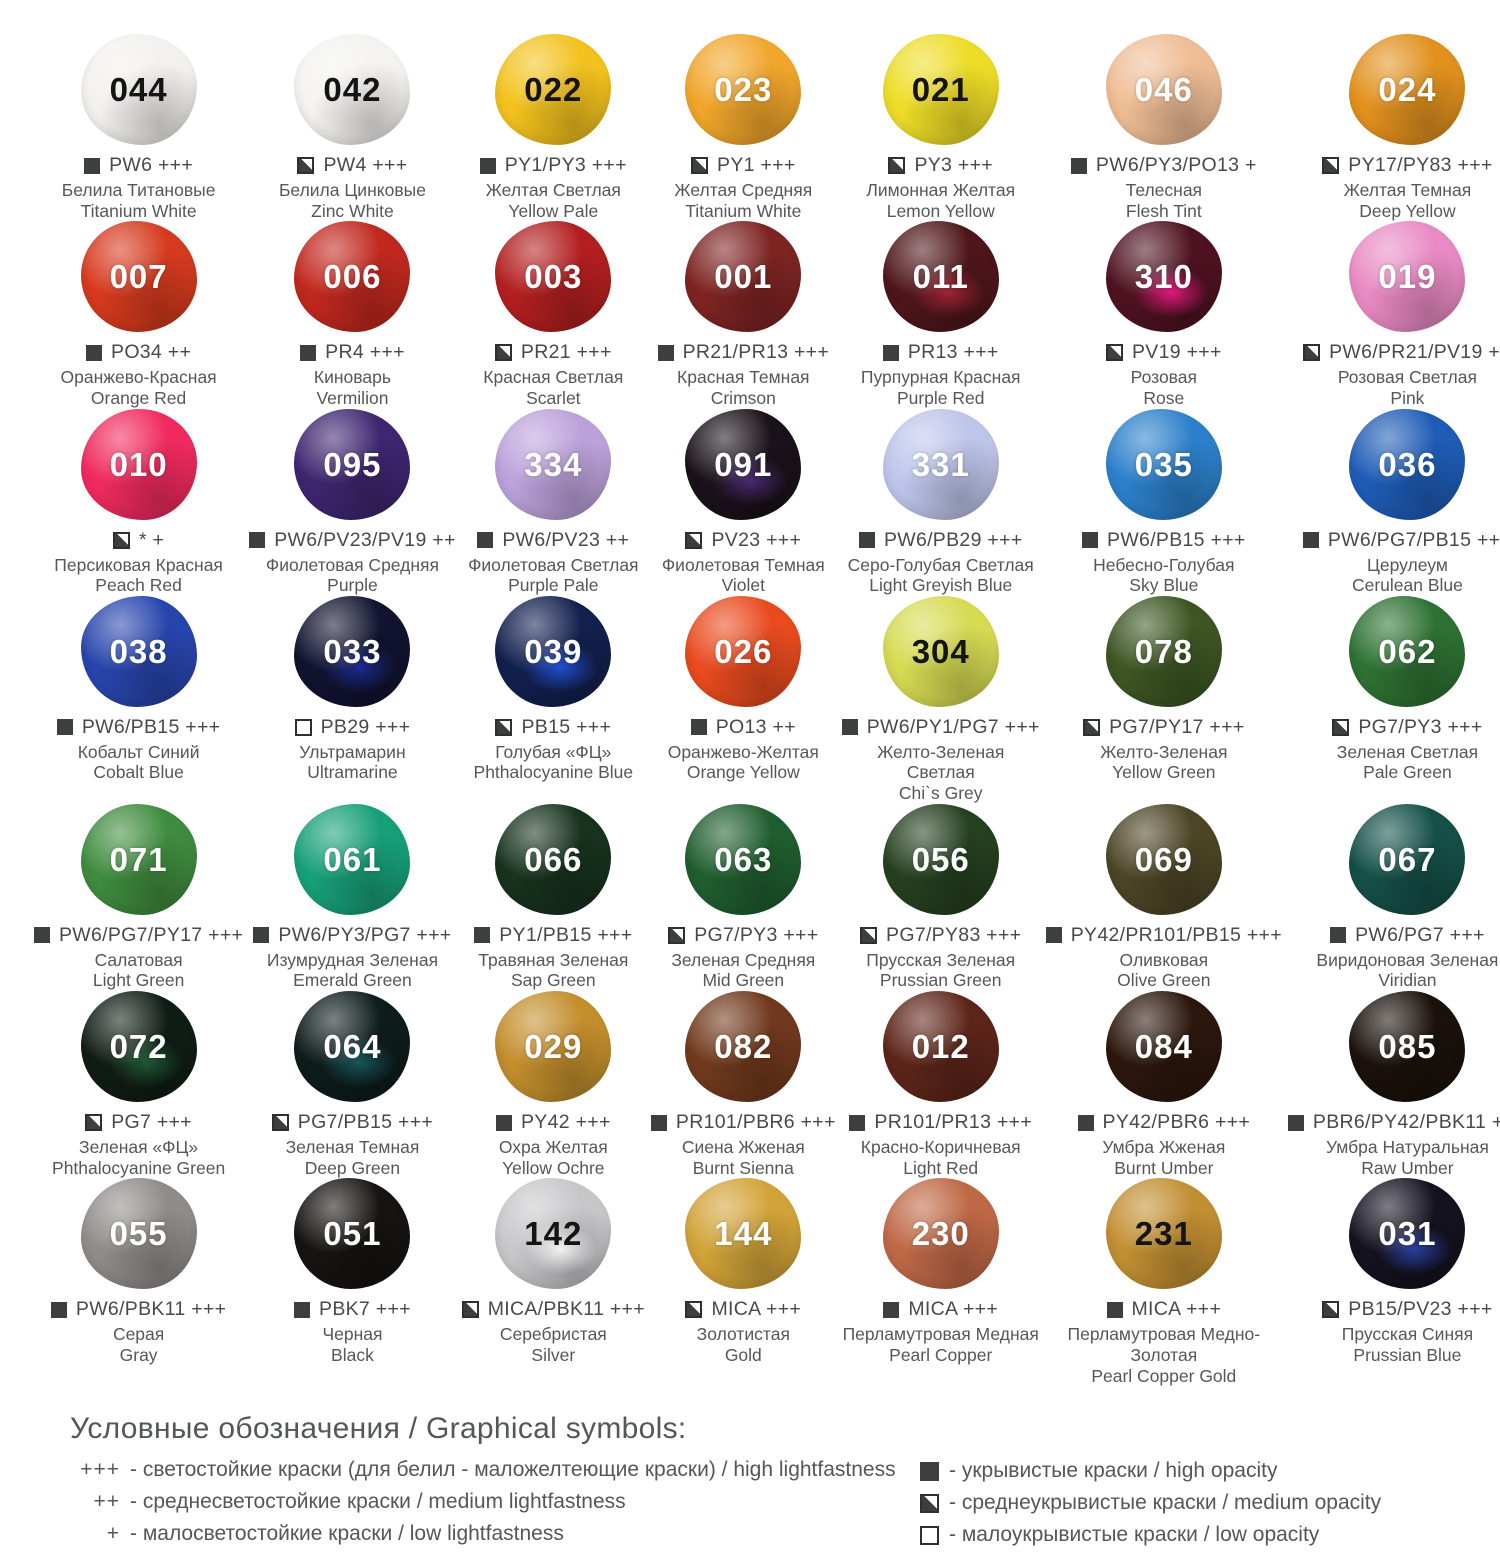 This screenshot has width=1500, height=1555. I want to click on paint-blob: 231, so click(1163, 1234).